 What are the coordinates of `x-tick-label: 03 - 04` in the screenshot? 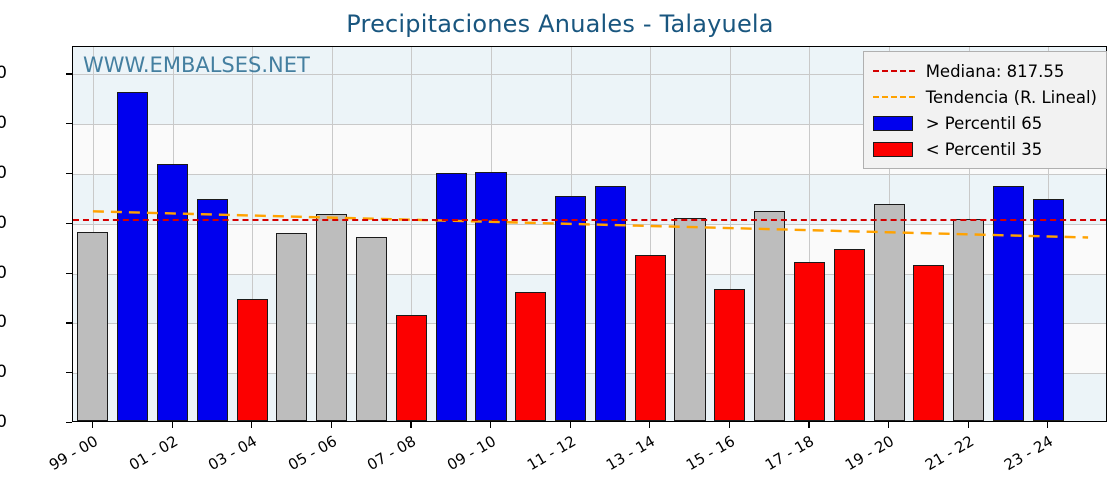 It's located at (233, 453).